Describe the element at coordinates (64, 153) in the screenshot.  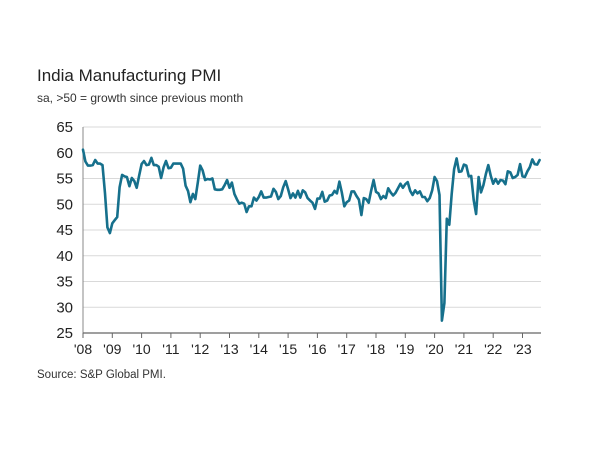
I see `y-tick-label: 60` at that location.